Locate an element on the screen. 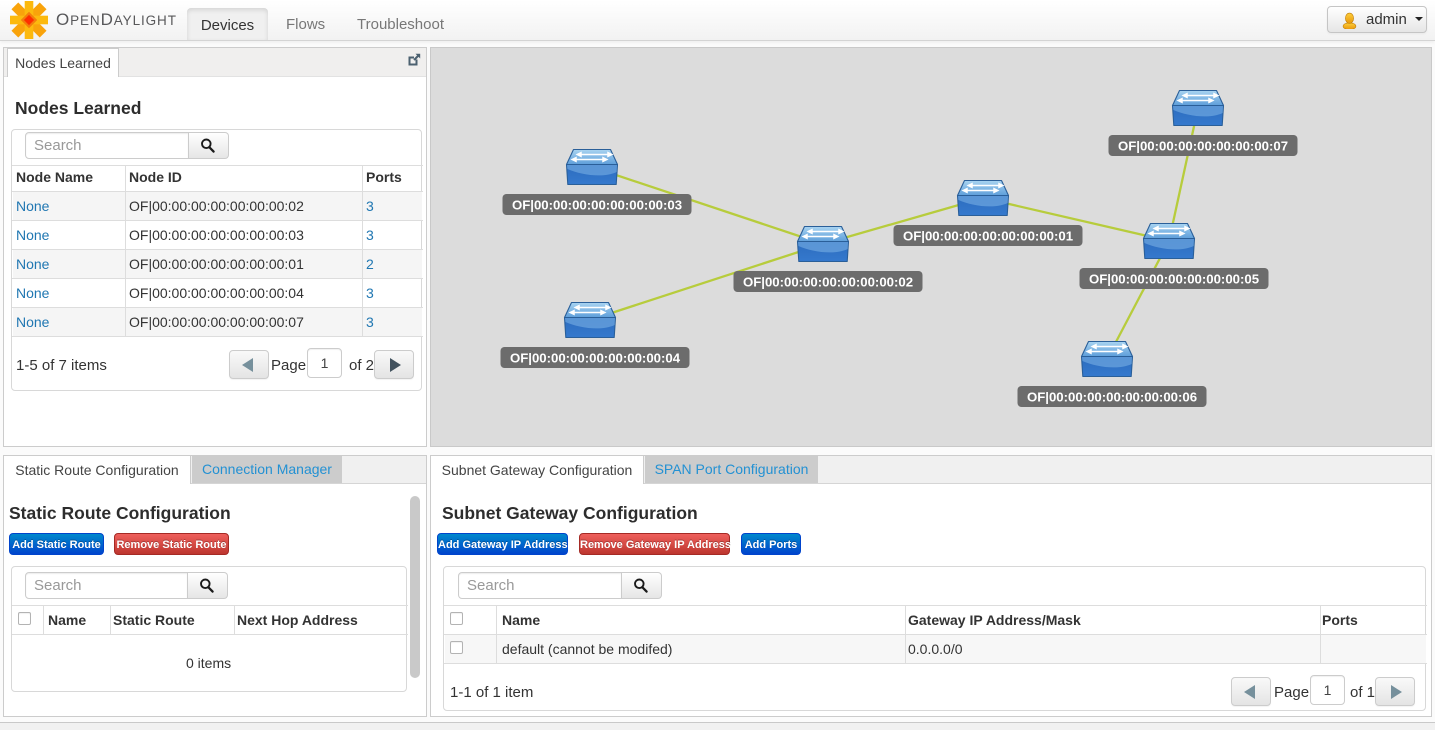 This screenshot has width=1435, height=730. svg-text: OF|00:00:00:00:00:00:00:02 is located at coordinates (828, 282).